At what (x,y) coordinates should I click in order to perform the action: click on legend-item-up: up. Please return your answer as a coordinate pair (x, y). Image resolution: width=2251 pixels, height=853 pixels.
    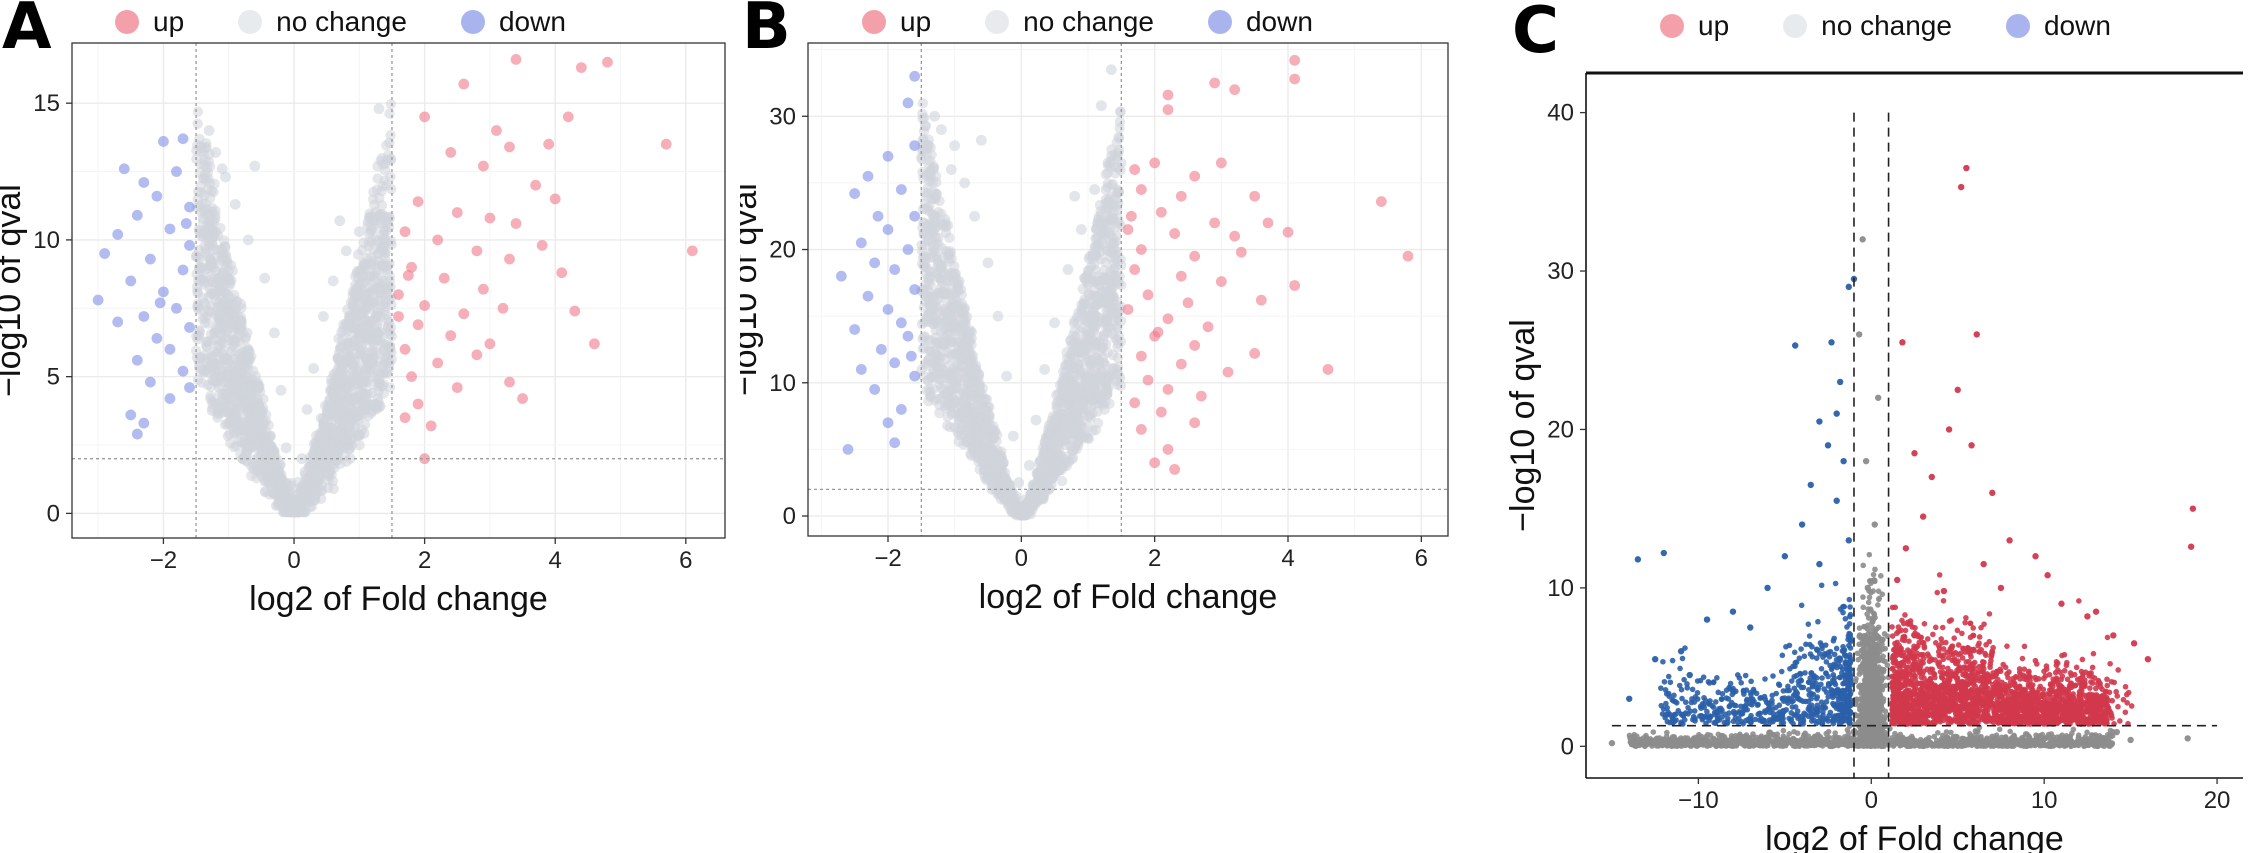
    Looking at the image, I should click on (149, 22).